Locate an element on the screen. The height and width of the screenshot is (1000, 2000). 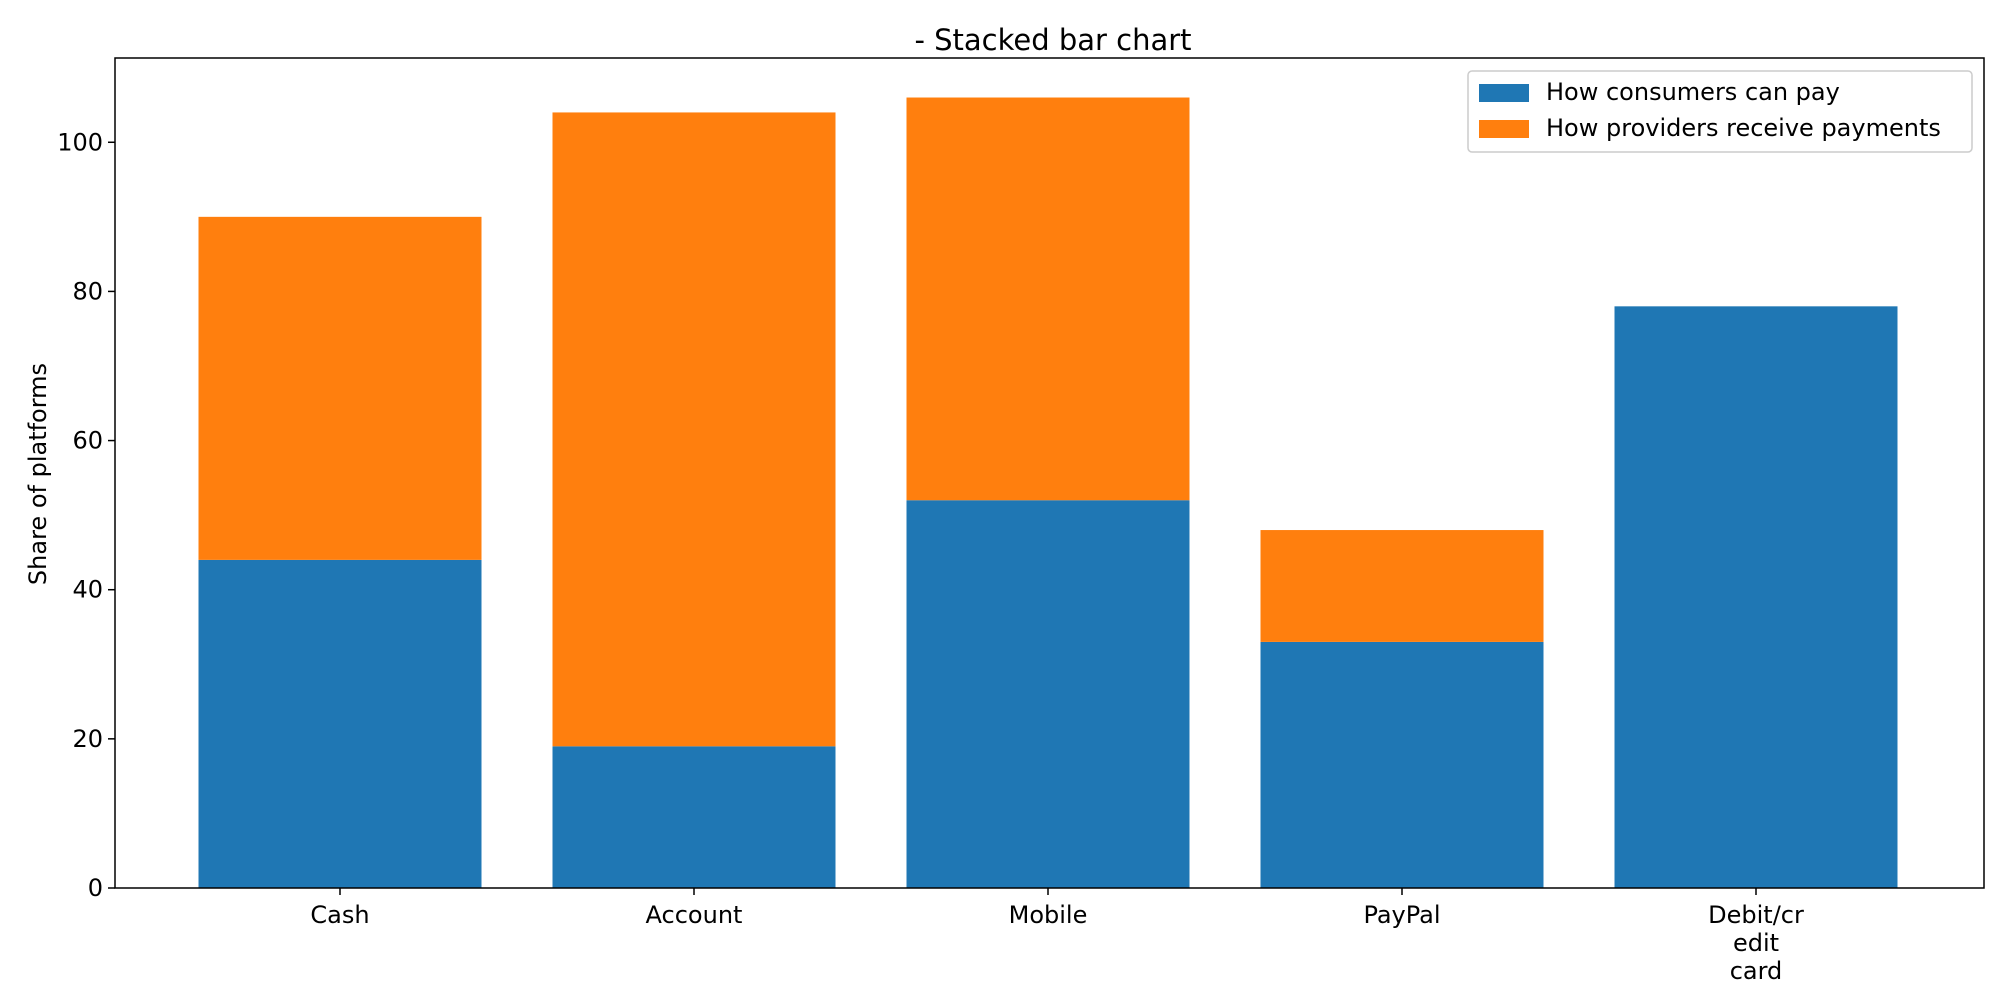
y-tick-label-2: 40 is located at coordinates (87, 590).